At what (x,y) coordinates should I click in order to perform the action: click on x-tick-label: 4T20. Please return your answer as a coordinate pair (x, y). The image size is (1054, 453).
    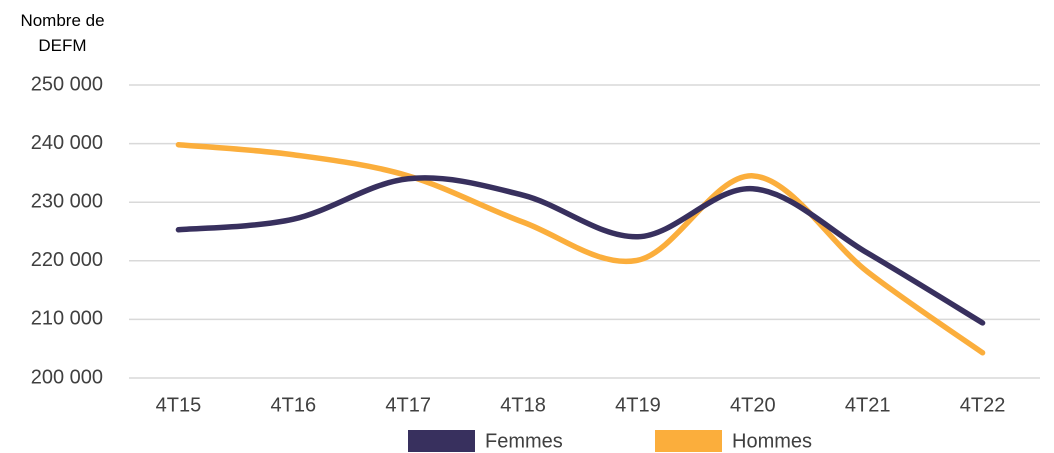
    Looking at the image, I should click on (753, 405).